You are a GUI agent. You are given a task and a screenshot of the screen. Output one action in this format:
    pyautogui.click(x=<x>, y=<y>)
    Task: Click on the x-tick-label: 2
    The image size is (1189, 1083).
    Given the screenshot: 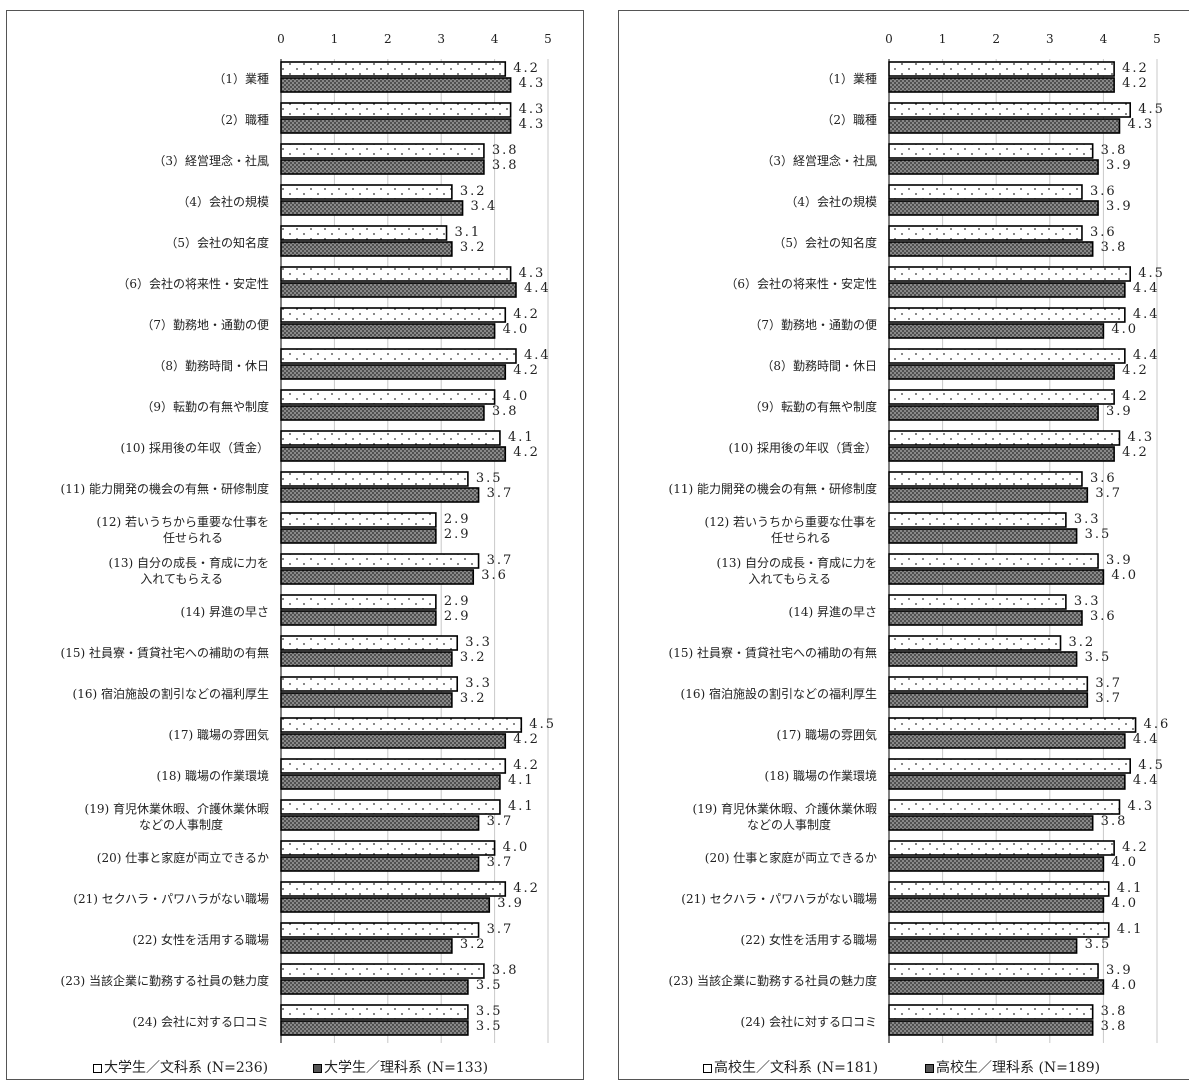 What is the action you would take?
    pyautogui.click(x=388, y=39)
    